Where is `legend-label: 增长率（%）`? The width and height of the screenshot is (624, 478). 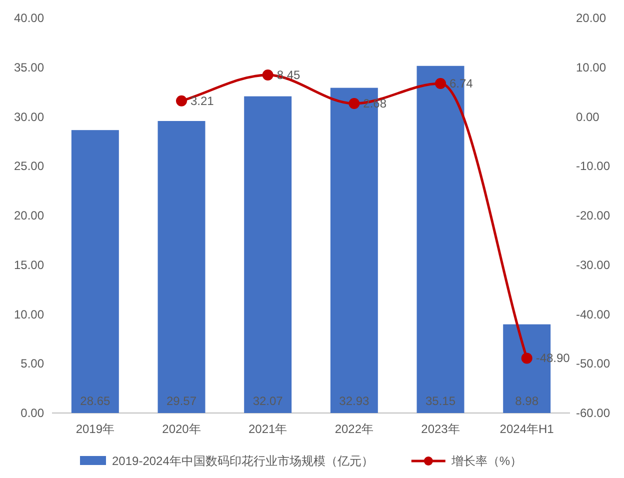
legend-label: 增长率（%） is located at coordinates (486, 461).